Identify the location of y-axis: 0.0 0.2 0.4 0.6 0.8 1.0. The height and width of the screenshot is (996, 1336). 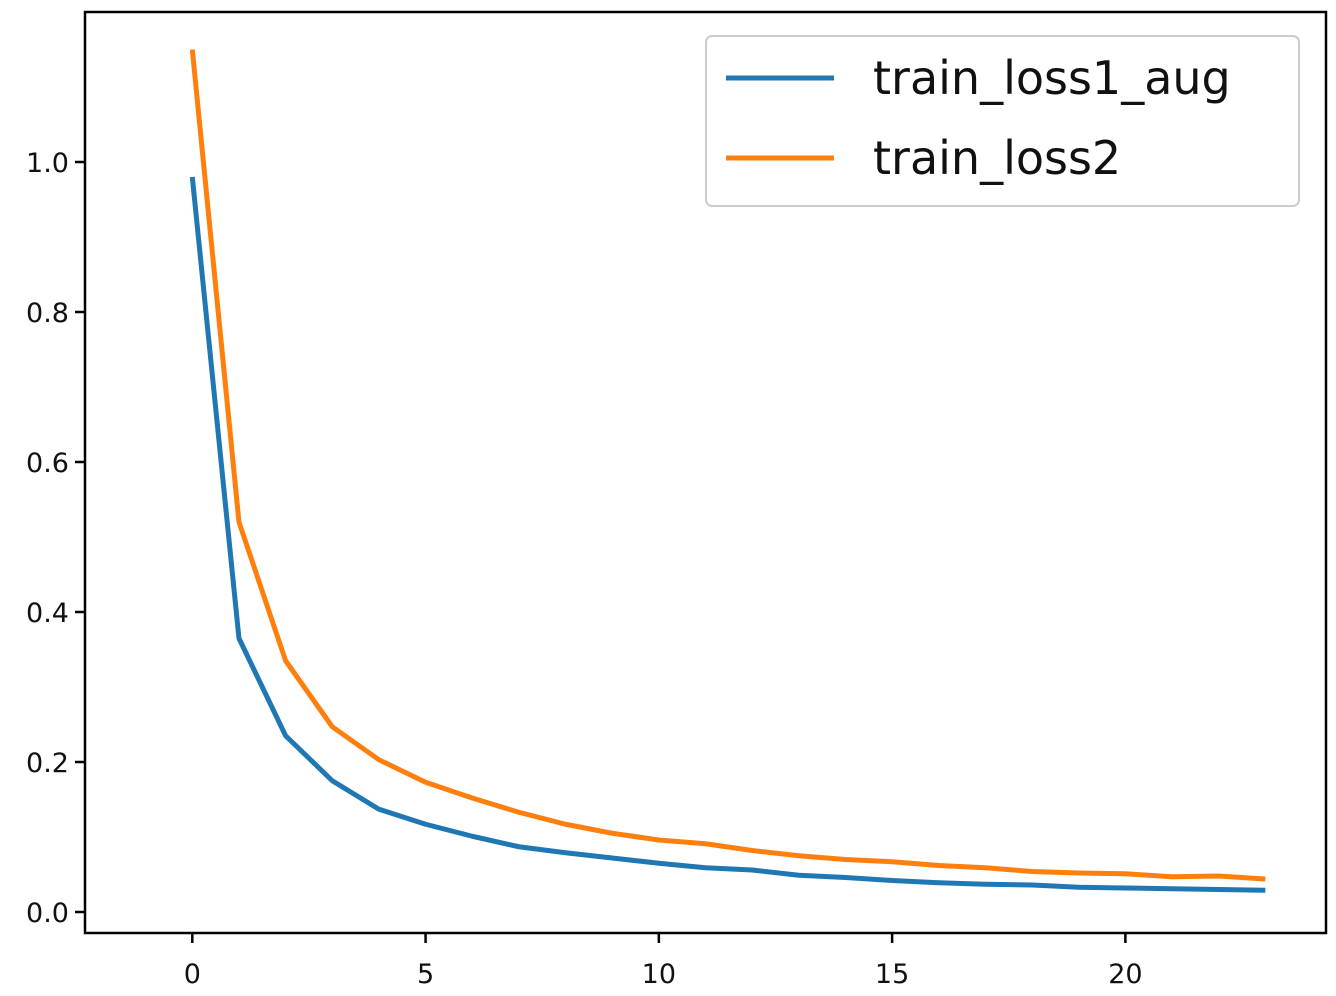
(55, 538).